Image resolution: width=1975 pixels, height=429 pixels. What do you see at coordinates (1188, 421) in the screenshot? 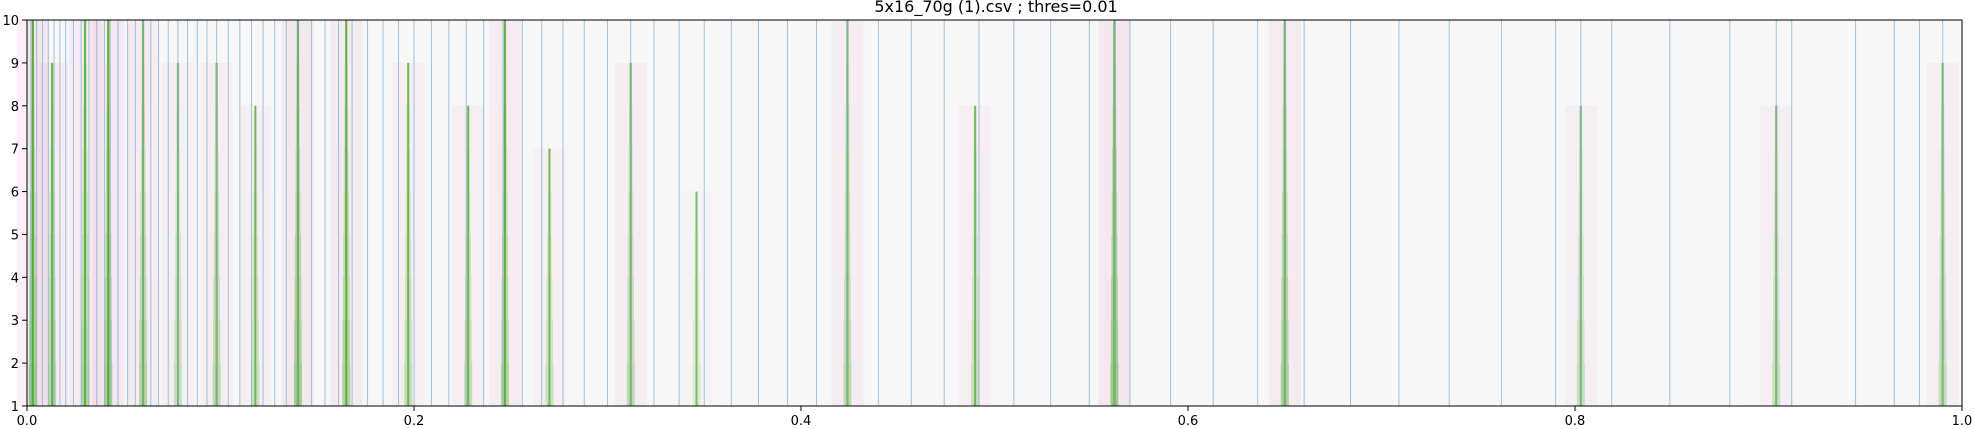
I see `x-tick-label: 0.6` at bounding box center [1188, 421].